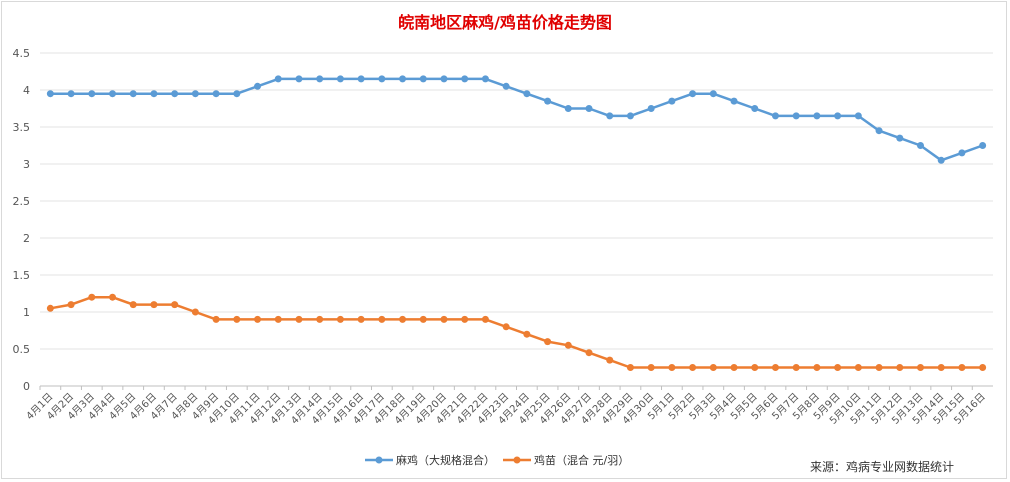  What do you see at coordinates (581, 460) in the screenshot?
I see `legend-label-series-1: 鸡苗（混合 元/羽）` at bounding box center [581, 460].